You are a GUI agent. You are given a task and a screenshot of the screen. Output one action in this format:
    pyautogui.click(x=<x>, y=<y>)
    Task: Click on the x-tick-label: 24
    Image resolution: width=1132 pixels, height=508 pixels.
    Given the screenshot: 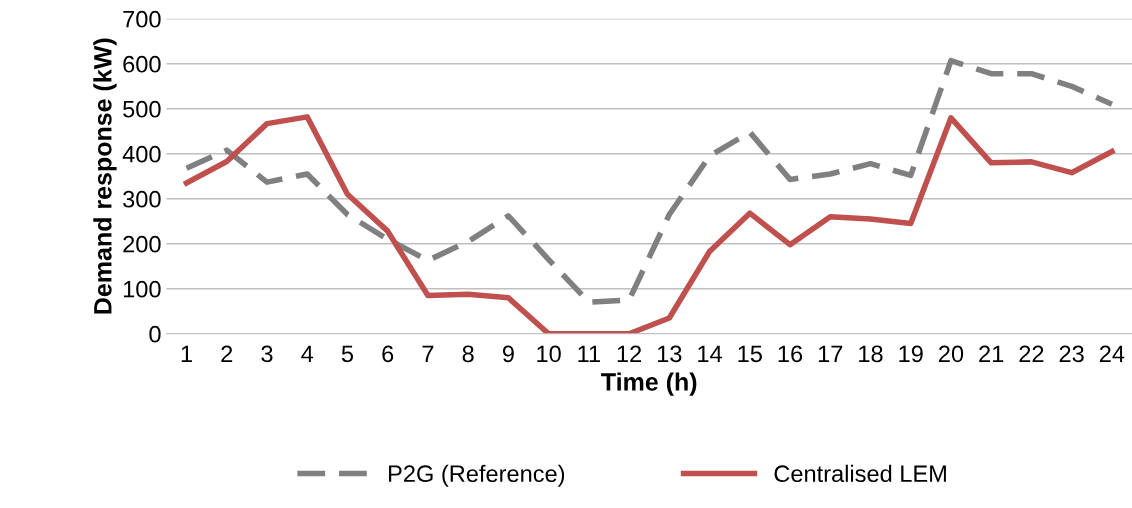 What is the action you would take?
    pyautogui.click(x=1112, y=353)
    